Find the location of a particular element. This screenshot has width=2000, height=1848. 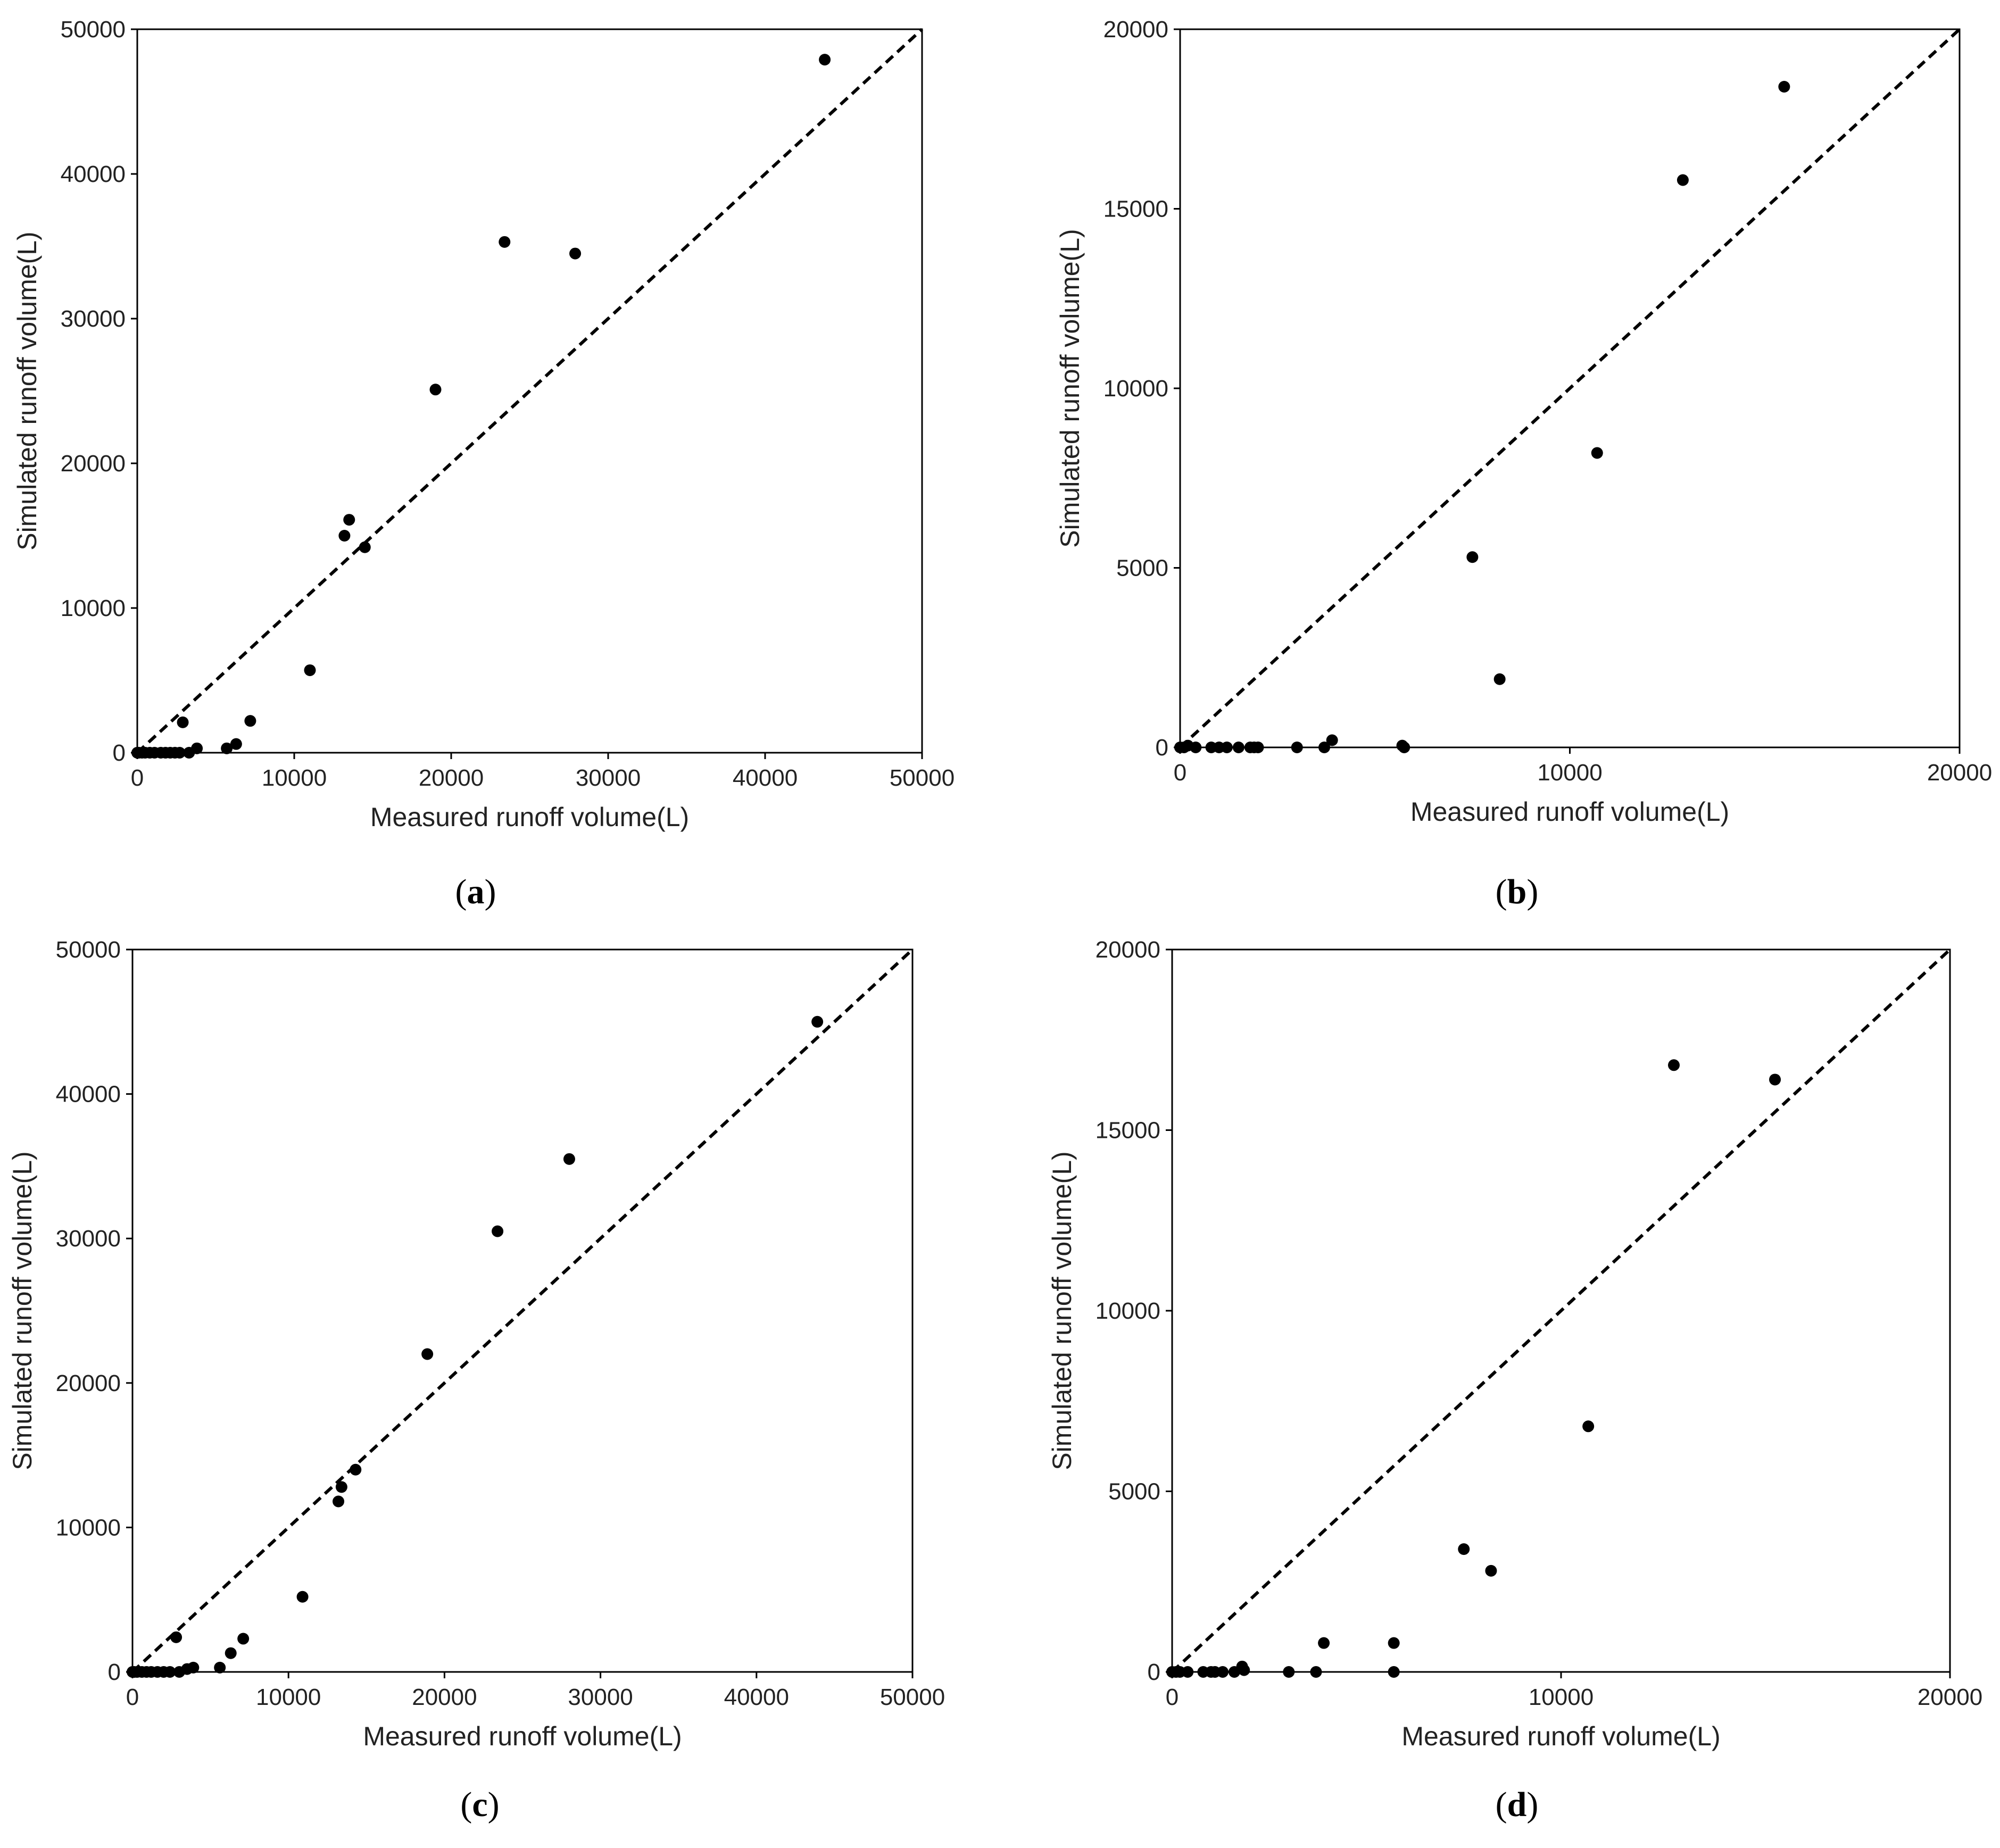

panel-caption: (d) is located at coordinates (1518, 1804).